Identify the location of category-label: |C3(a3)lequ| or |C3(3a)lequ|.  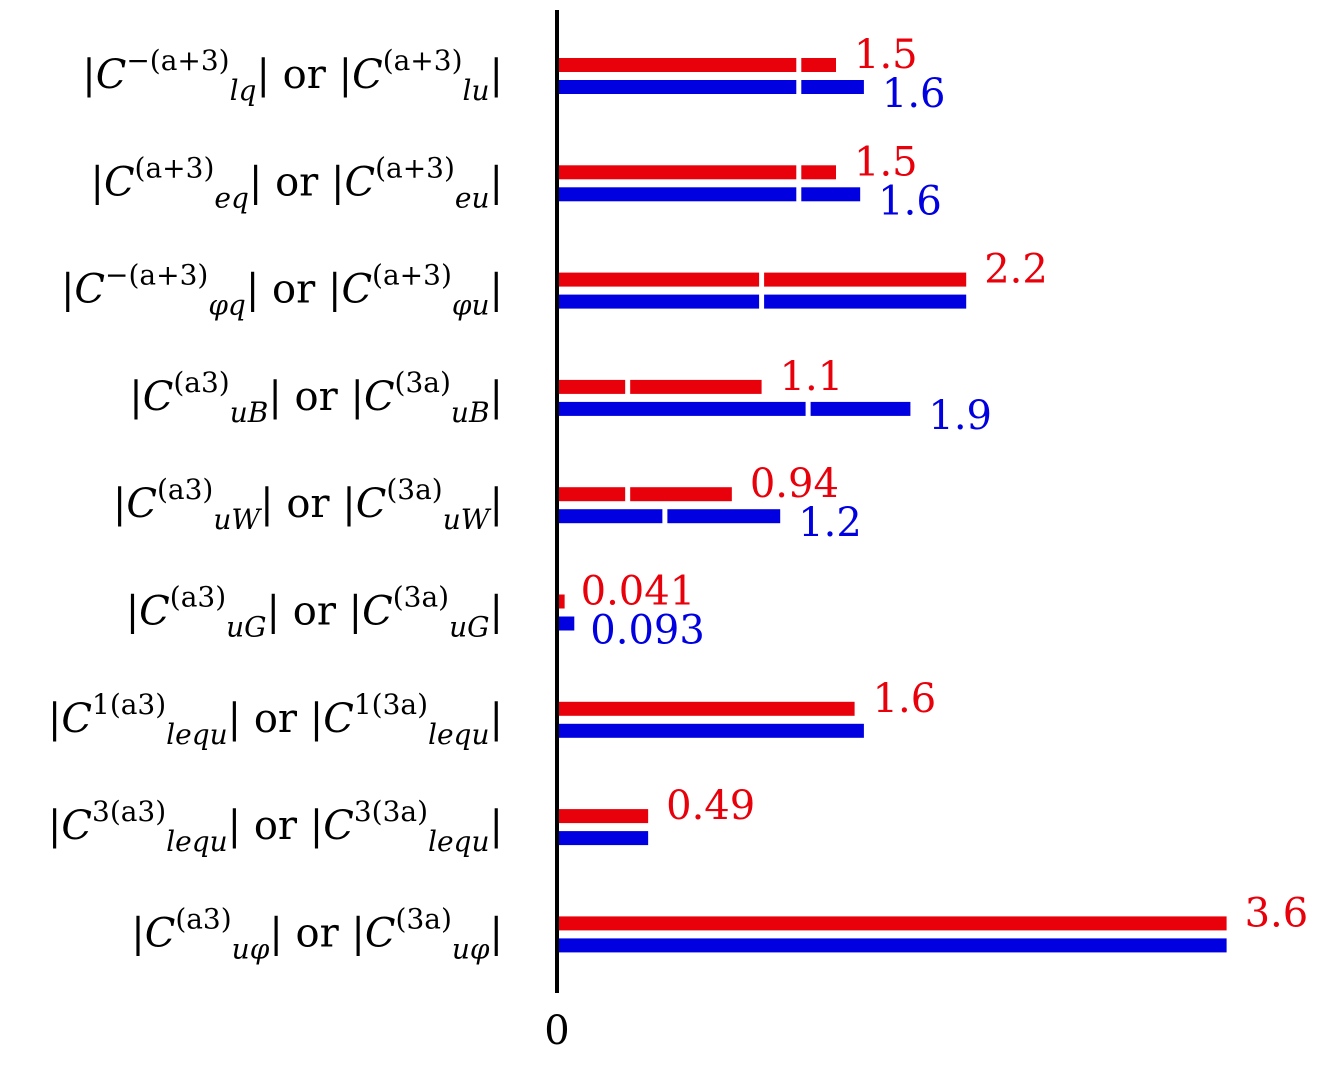
(275, 826).